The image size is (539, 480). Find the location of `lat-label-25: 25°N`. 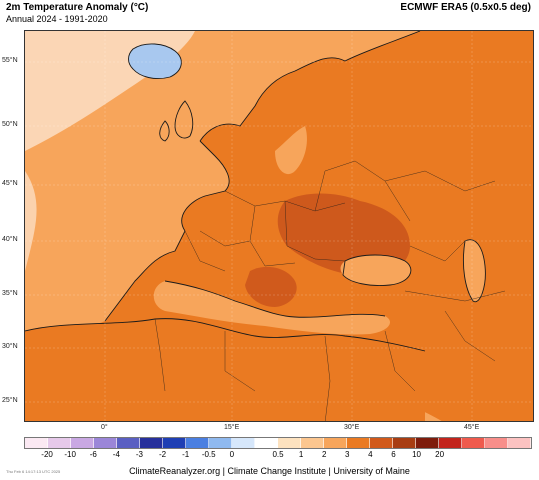

lat-label-25: 25°N is located at coordinates (10, 400).